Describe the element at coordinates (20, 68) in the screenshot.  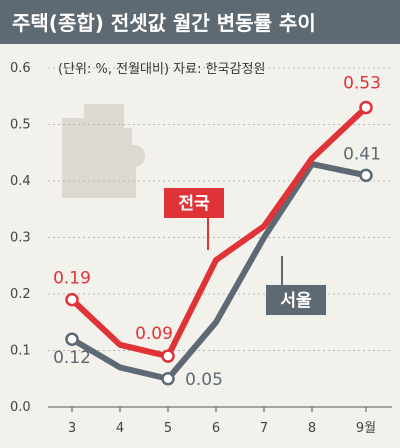
I see `y-tick-label: 0.6` at that location.